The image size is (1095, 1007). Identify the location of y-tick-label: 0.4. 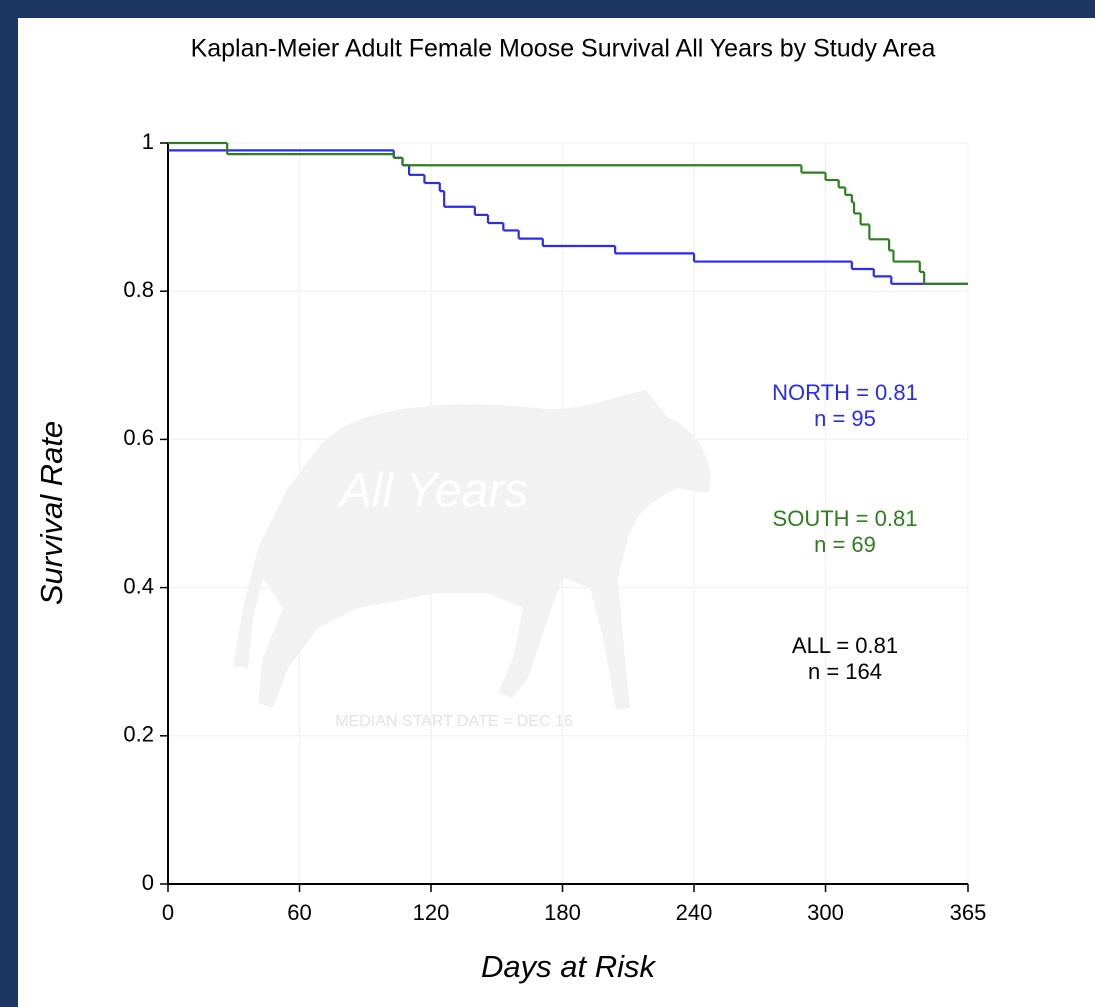
(138, 585).